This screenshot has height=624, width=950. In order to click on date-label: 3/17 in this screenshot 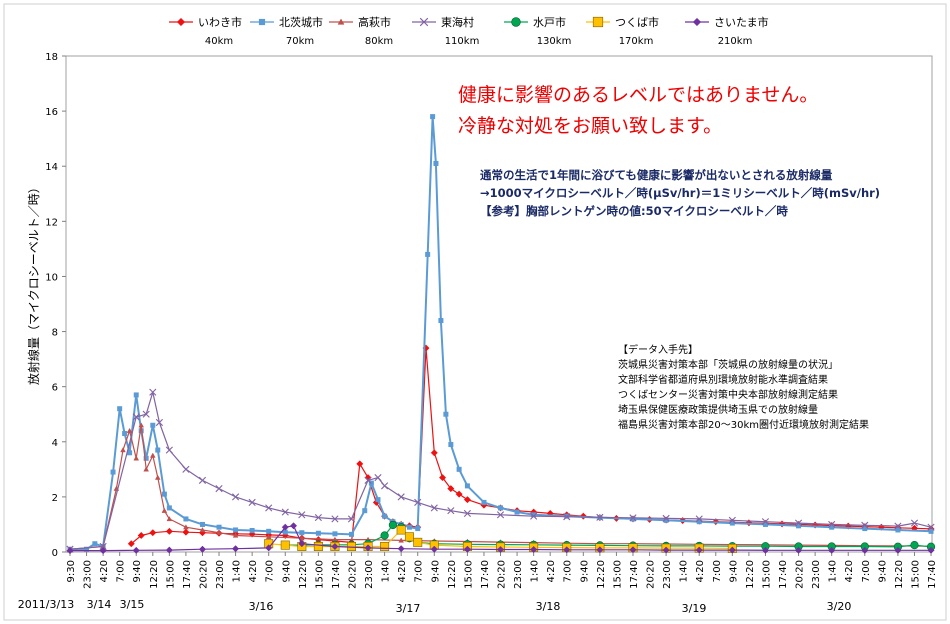, I will do `click(408, 608)`.